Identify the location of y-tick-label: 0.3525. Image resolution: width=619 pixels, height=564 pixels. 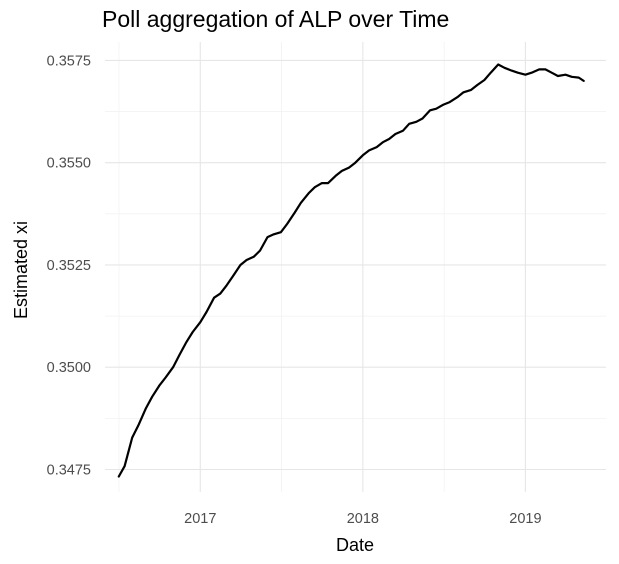
(69, 266).